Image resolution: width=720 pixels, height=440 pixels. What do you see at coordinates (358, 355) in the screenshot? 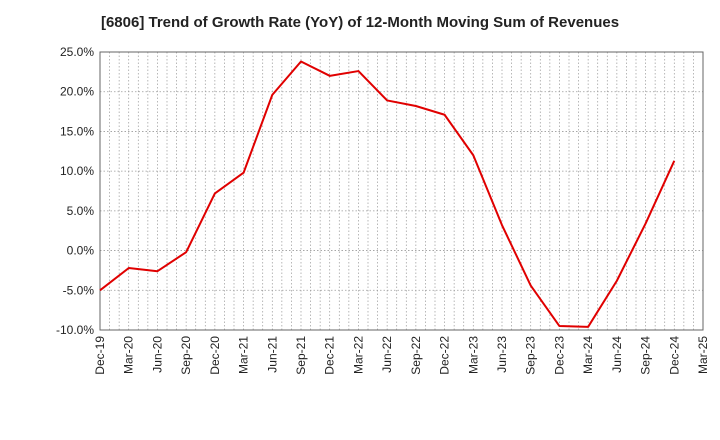
I see `x-tick-label: Mar-22` at bounding box center [358, 355].